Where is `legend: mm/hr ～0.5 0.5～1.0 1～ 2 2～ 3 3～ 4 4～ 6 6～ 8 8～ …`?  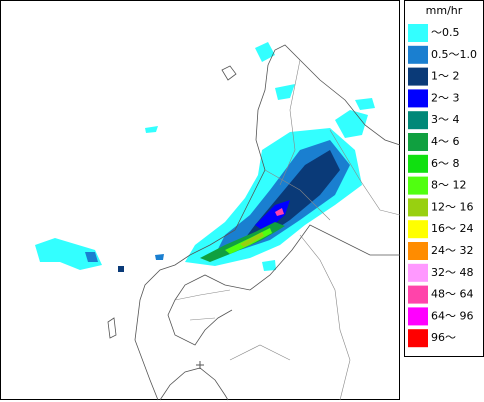
legend: mm/hr ～0.5 0.5～1.0 1～ 2 2～ 3 3～ 4 4～ 6 6～ 8 8～ … is located at coordinates (444, 178).